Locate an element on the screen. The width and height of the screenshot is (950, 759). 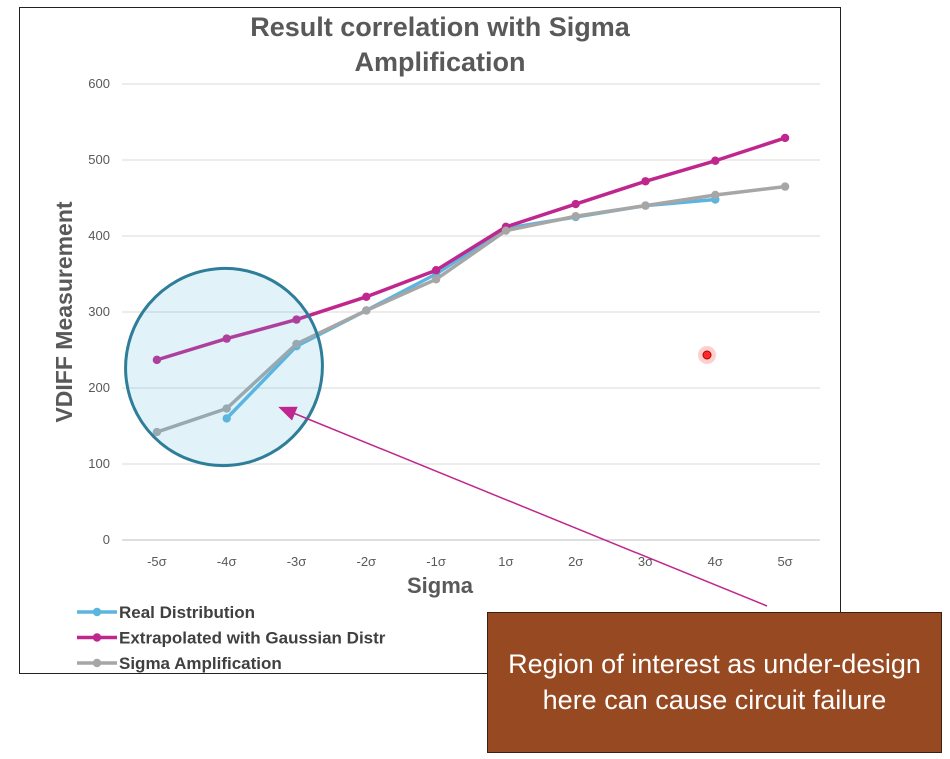
x-tick-labels: -5σ -4σ -3σ -2σ -1σ 1σ 2σ 3σ 4σ 5σ is located at coordinates (470, 561).